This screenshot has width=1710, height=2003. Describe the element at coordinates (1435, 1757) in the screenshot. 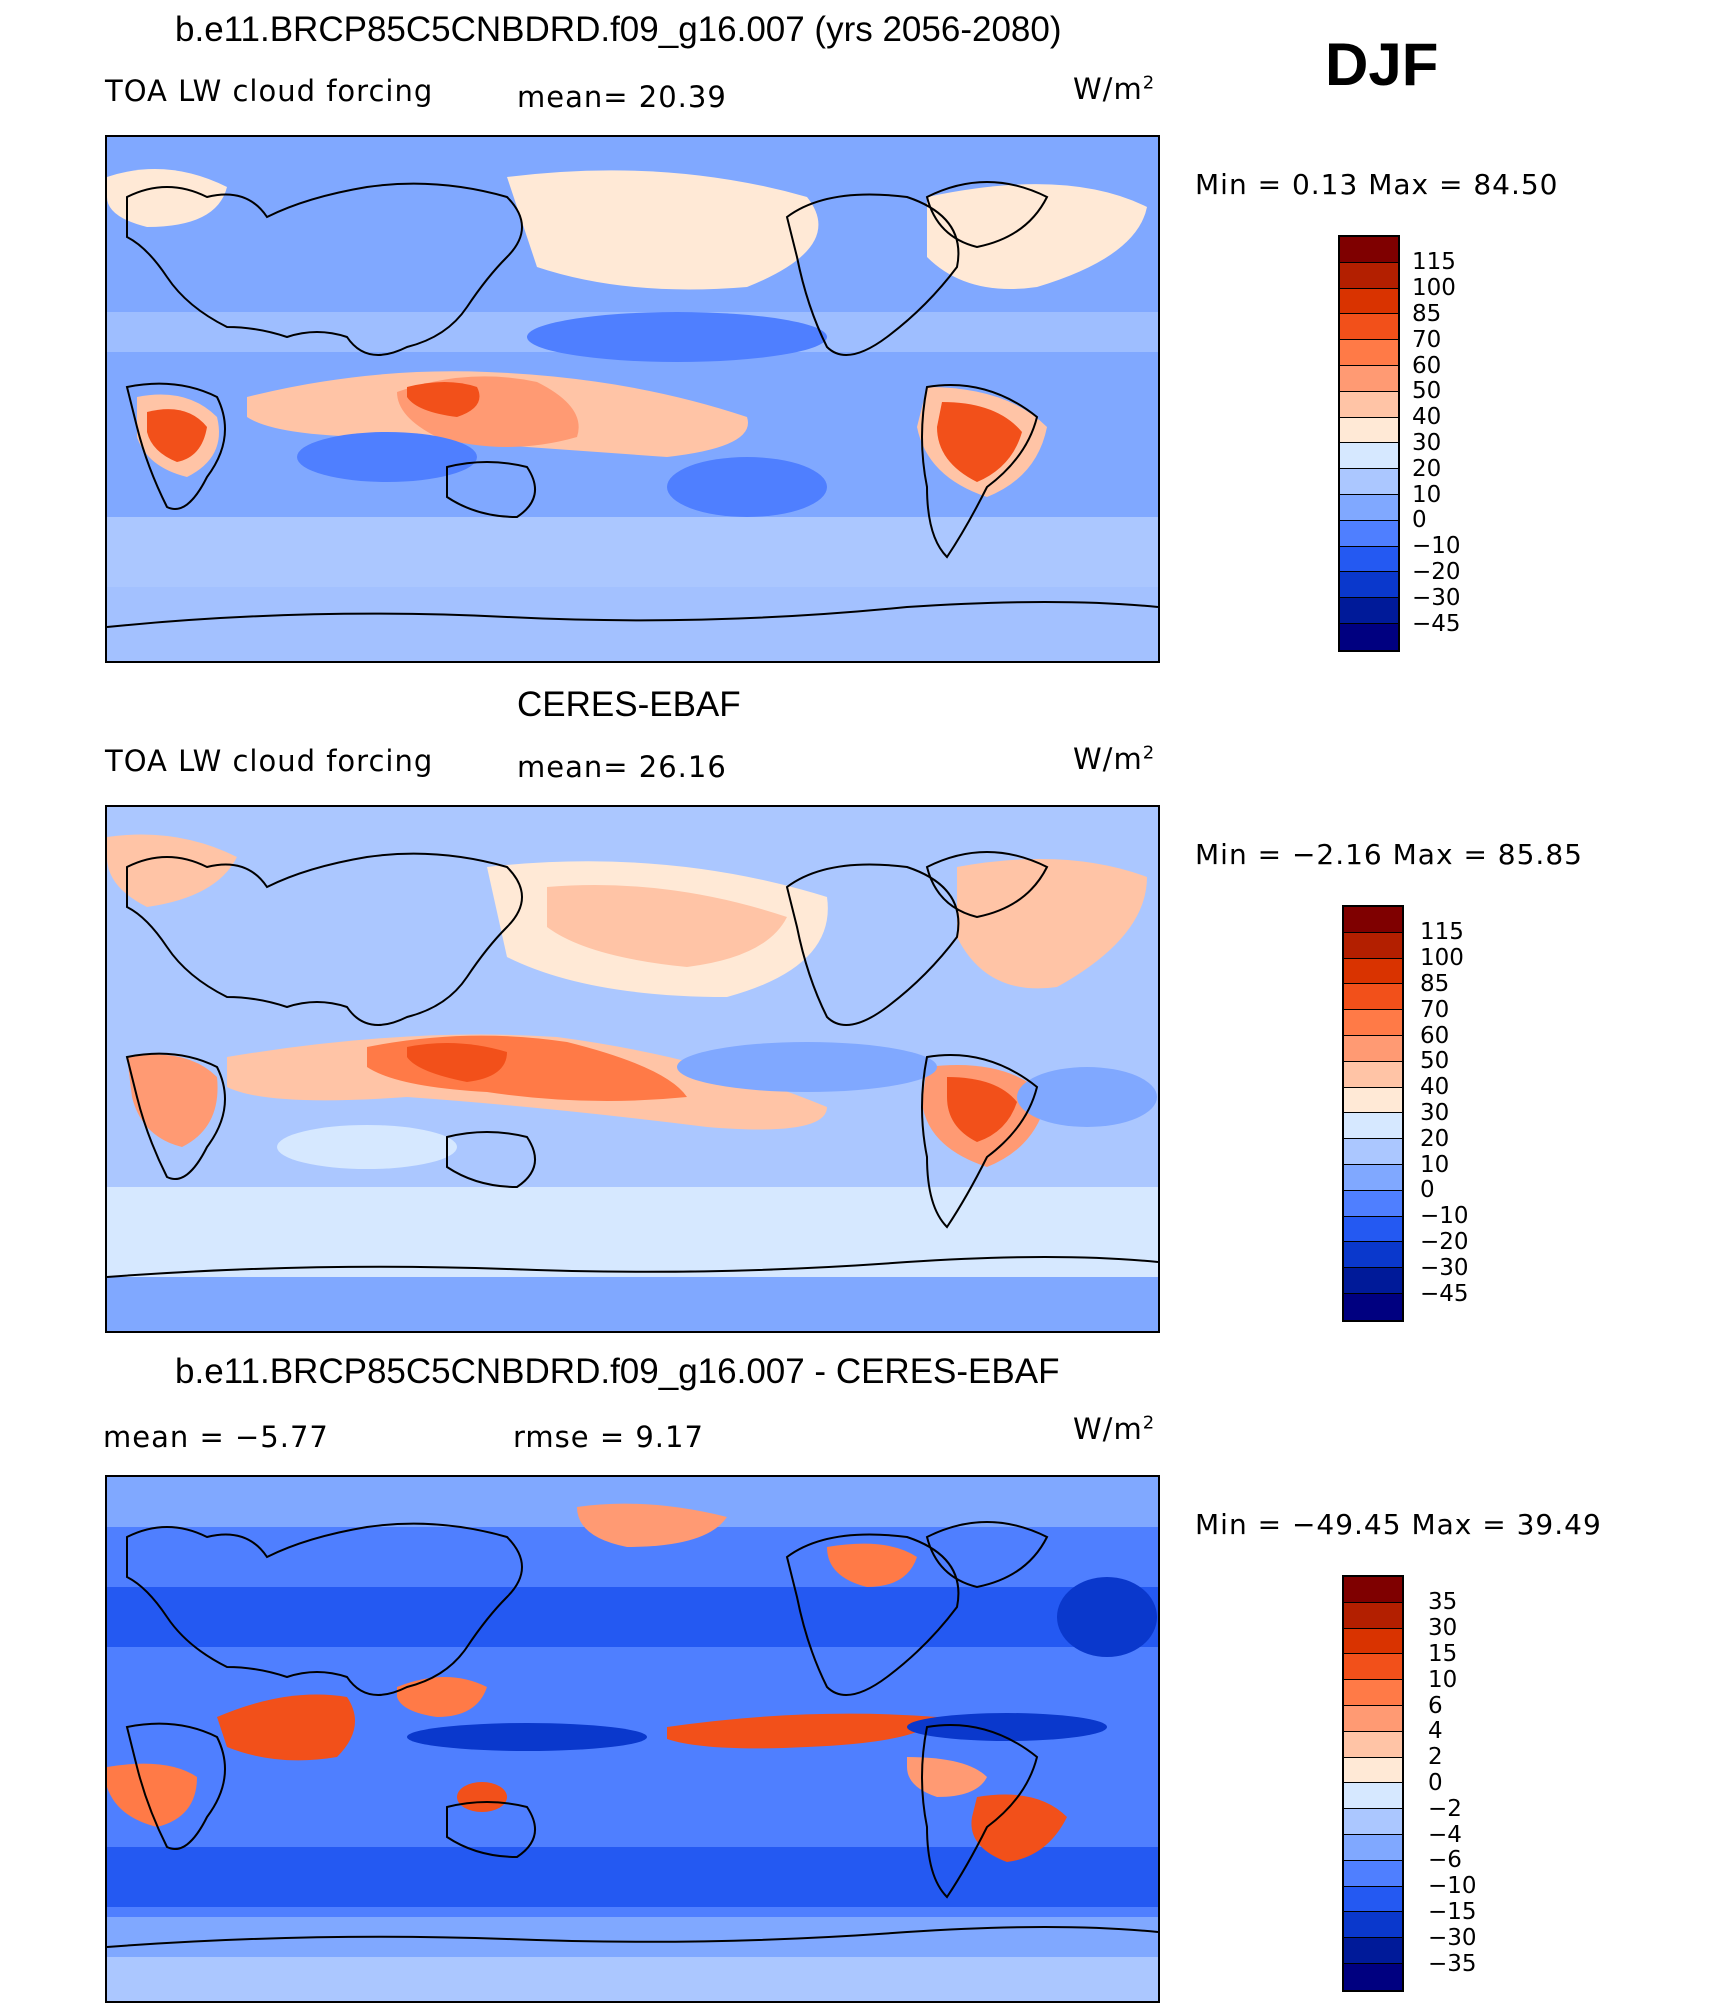

I see `colorbar-tick-label: 2` at that location.